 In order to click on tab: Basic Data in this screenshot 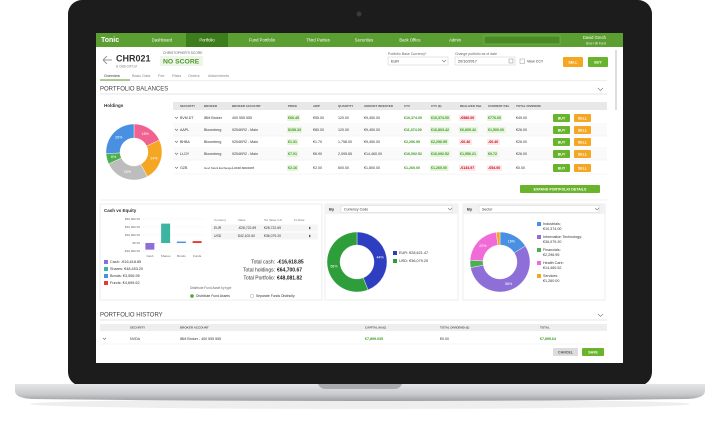, I will do `click(141, 76)`.